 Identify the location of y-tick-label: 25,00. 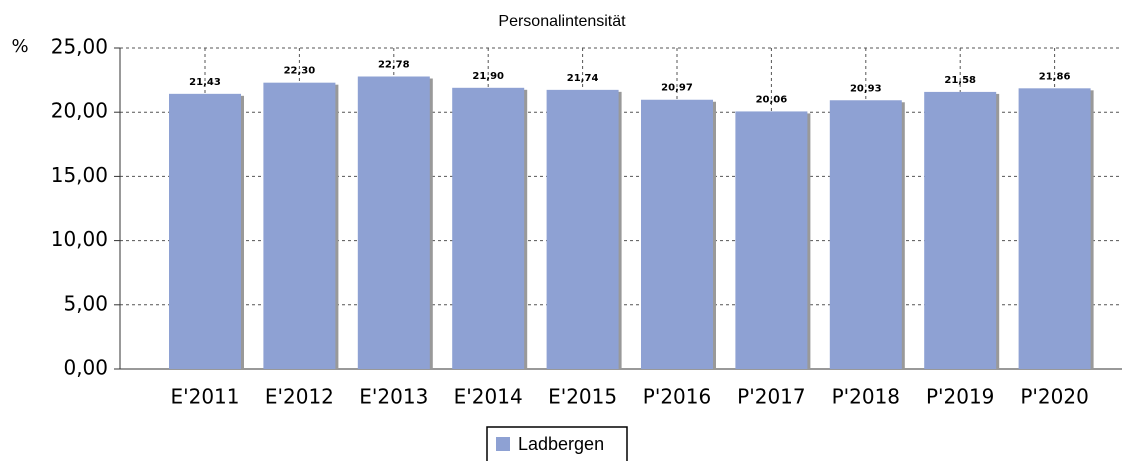
(79, 47).